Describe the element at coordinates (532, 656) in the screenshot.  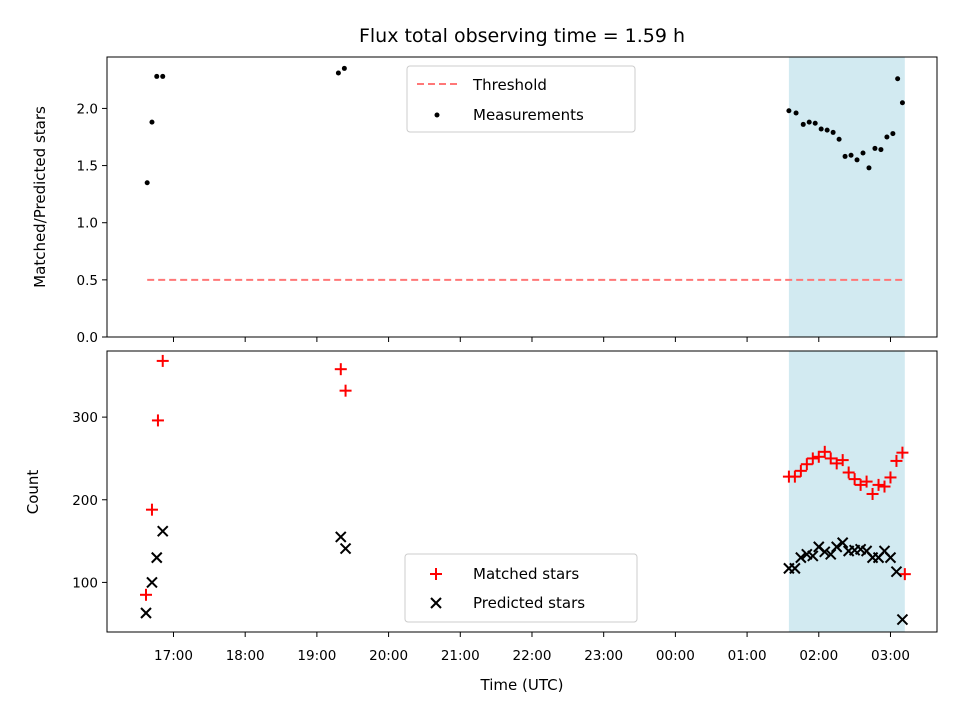
I see `x-tick-label: 22:00` at that location.